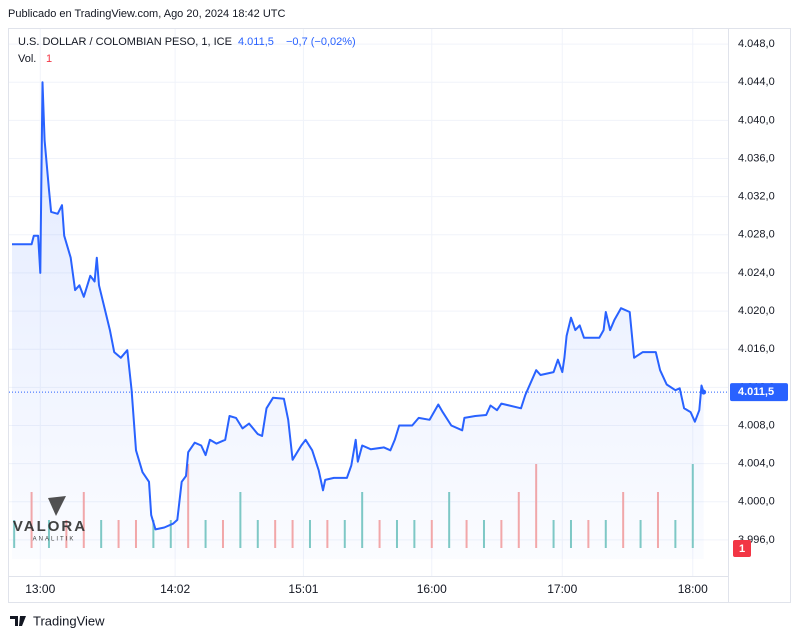 This screenshot has height=644, width=800. What do you see at coordinates (756, 392) in the screenshot?
I see `price-tag-label: 4.011,5` at bounding box center [756, 392].